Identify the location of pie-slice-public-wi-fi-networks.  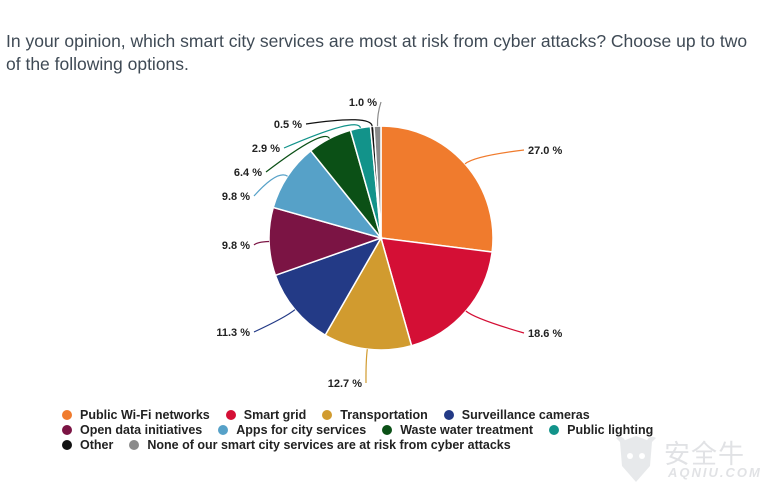
(437, 189).